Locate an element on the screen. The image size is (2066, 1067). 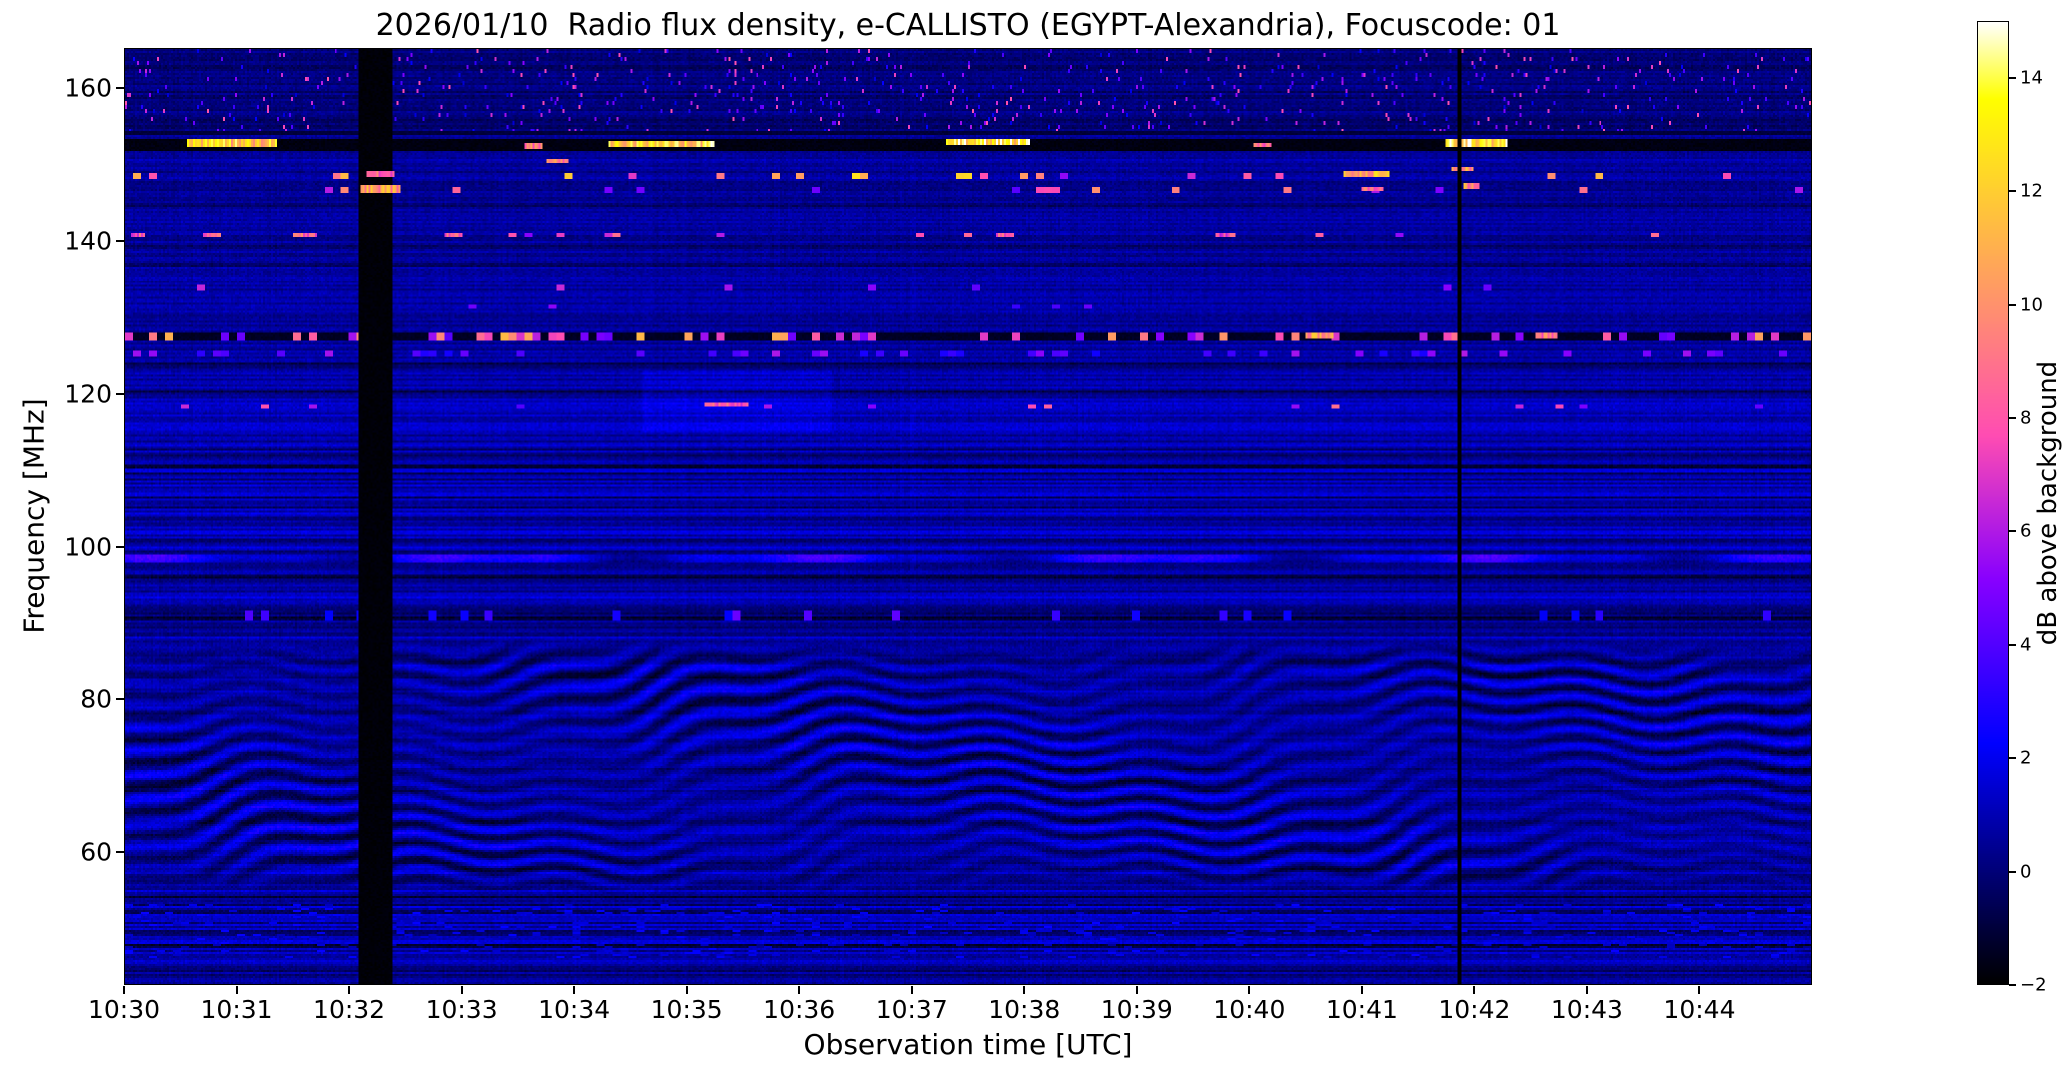
colorbar-tick-label: 14 is located at coordinates (2031, 78).